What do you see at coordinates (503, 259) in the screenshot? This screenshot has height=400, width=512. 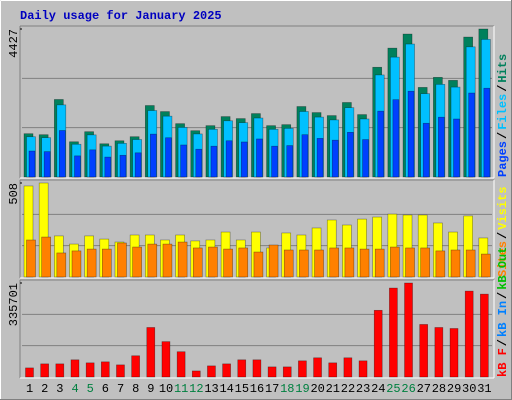 I see `legend-entry: Sites` at bounding box center [503, 259].